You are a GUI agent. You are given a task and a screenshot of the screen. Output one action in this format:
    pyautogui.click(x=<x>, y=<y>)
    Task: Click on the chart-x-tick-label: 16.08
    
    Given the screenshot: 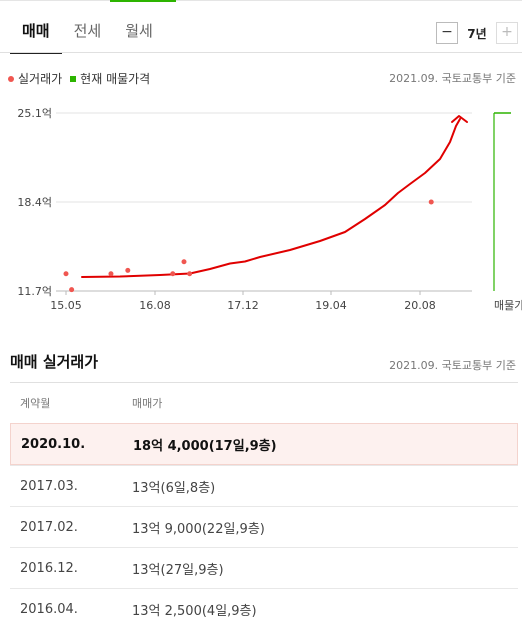 What is the action you would take?
    pyautogui.click(x=155, y=305)
    